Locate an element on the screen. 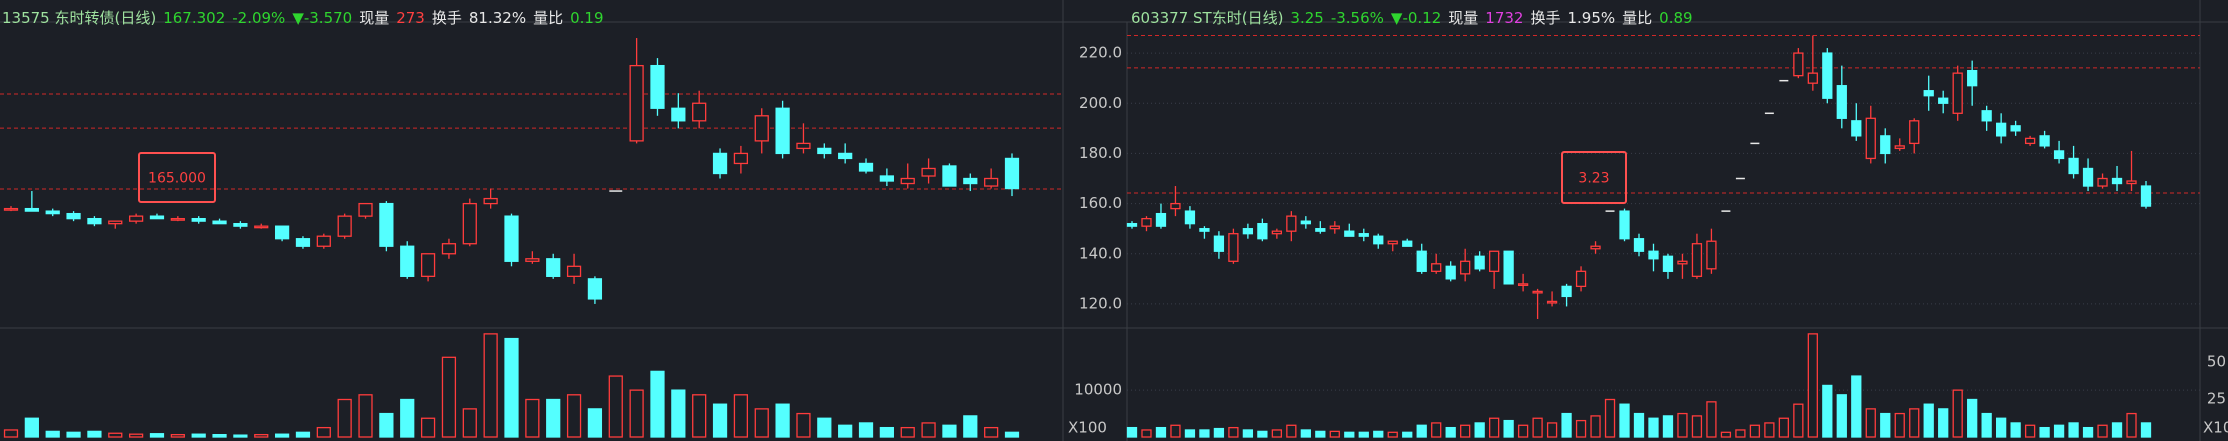  side-tick-label: 50 is located at coordinates (2216, 362).